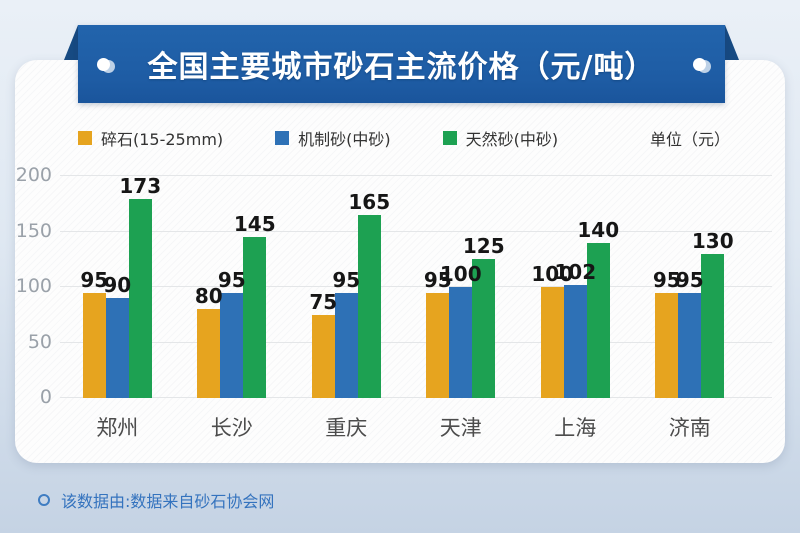 Image resolution: width=800 pixels, height=533 pixels. I want to click on bar-碎石(15-25mm)-天津, so click(438, 345).